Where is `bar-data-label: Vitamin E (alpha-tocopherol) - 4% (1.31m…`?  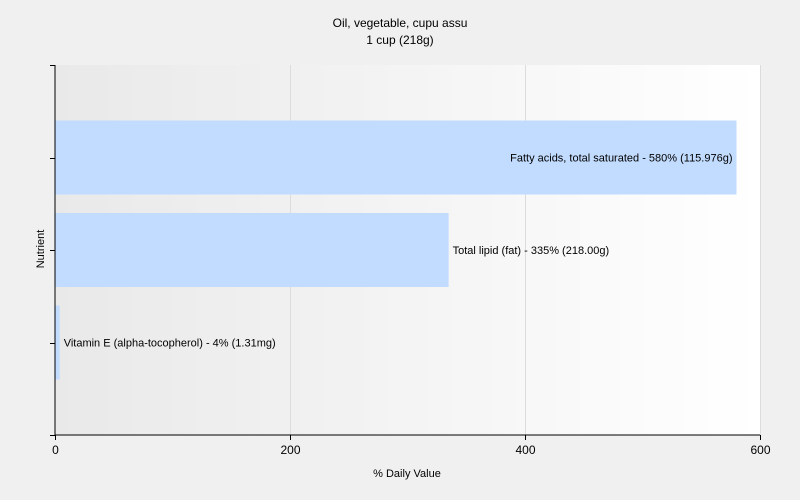 bar-data-label: Vitamin E (alpha-tocopherol) - 4% (1.31m… is located at coordinates (170, 344).